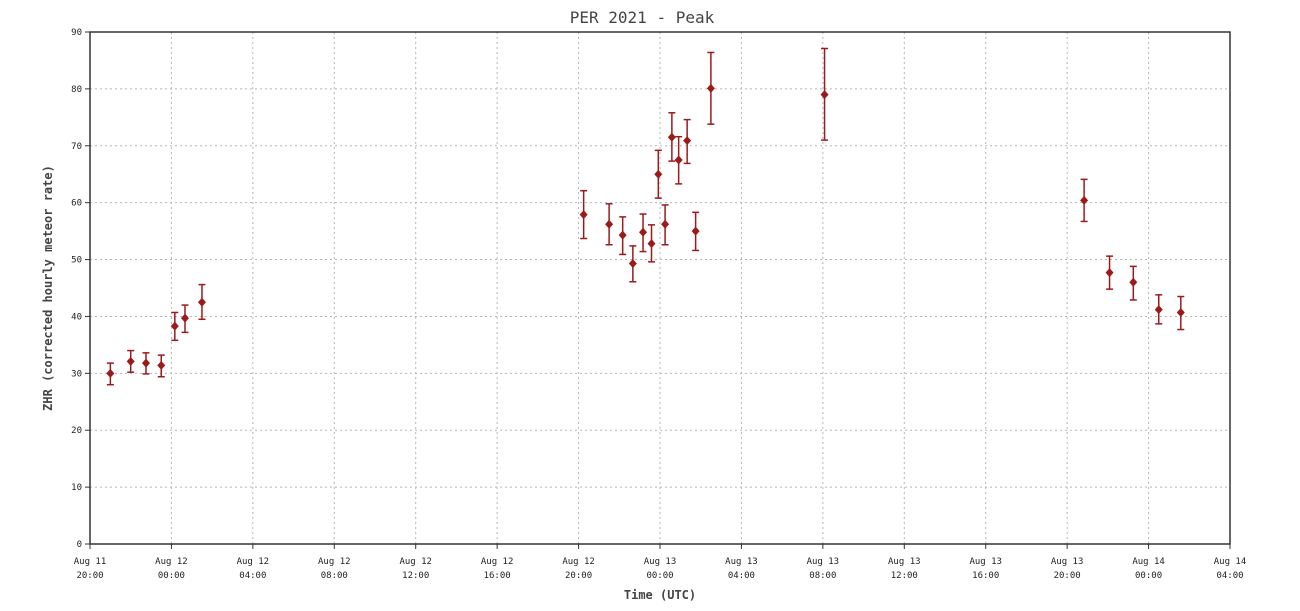 The image size is (1300, 611). What do you see at coordinates (76, 431) in the screenshot?
I see `y-tick-label: 20` at bounding box center [76, 431].